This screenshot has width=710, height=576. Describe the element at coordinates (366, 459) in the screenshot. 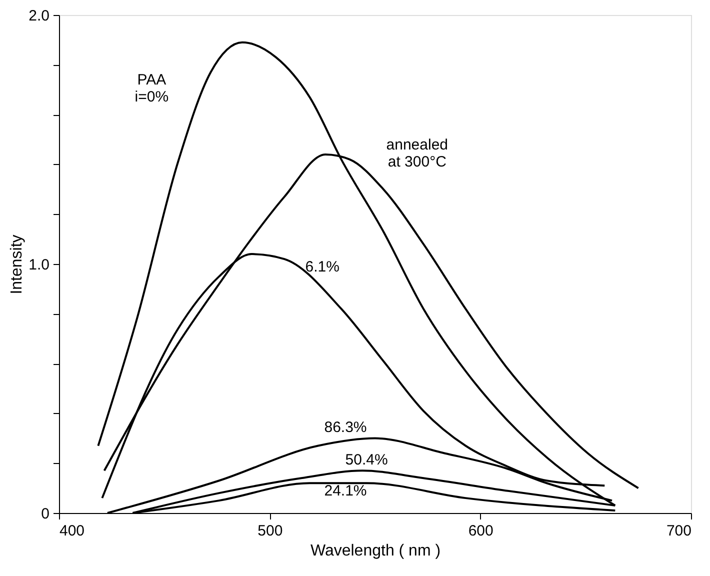

I see `series-label: 50.4%` at that location.